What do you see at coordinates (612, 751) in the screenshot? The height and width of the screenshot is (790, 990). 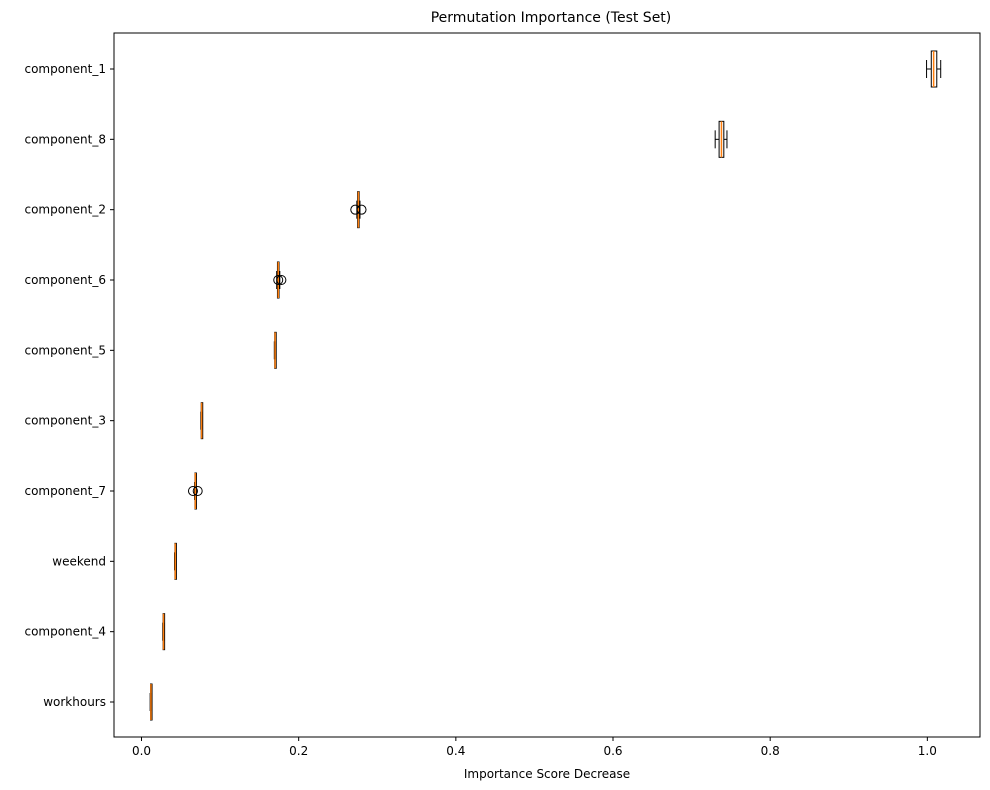 I see `x-tick-label: 0.6` at bounding box center [612, 751].